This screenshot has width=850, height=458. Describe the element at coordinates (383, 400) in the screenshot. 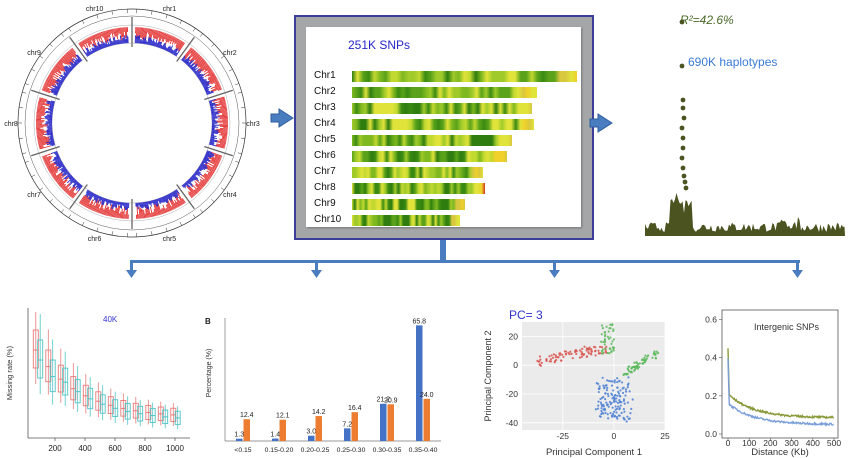

I see `bar-value-label: 21.2` at that location.